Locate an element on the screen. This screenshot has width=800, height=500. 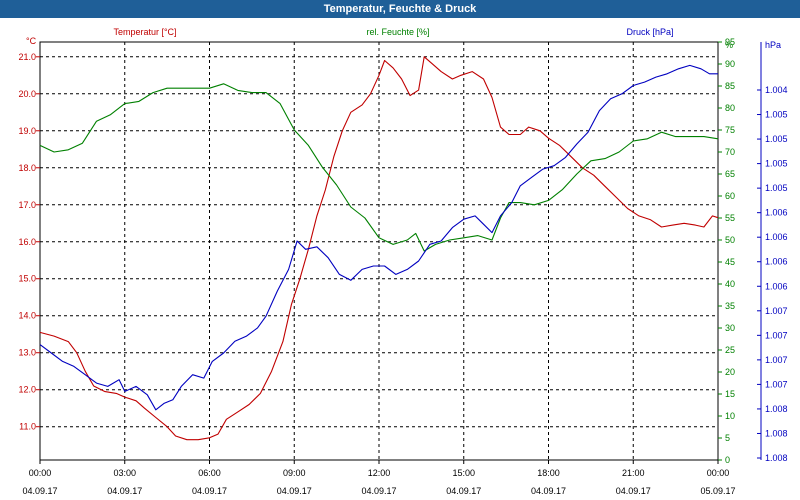
humidity-tick-label: 40 is located at coordinates (730, 284).